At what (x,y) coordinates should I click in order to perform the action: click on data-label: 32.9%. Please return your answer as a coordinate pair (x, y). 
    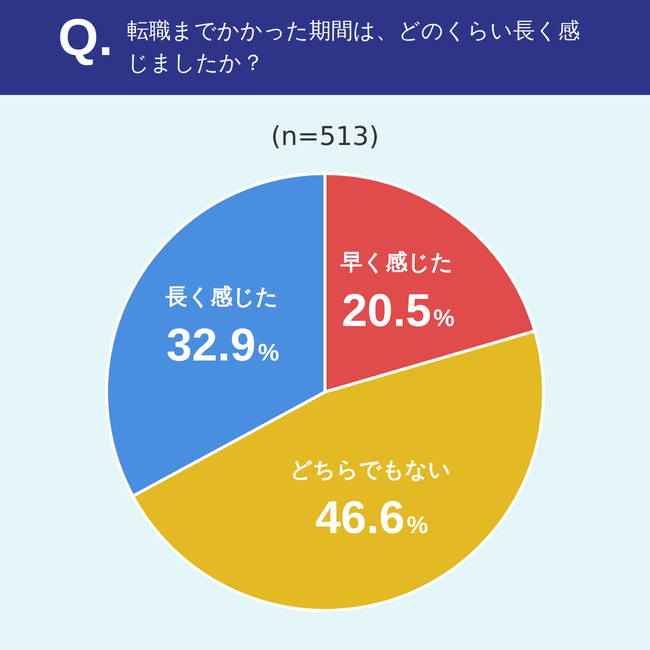
    Looking at the image, I should click on (223, 344).